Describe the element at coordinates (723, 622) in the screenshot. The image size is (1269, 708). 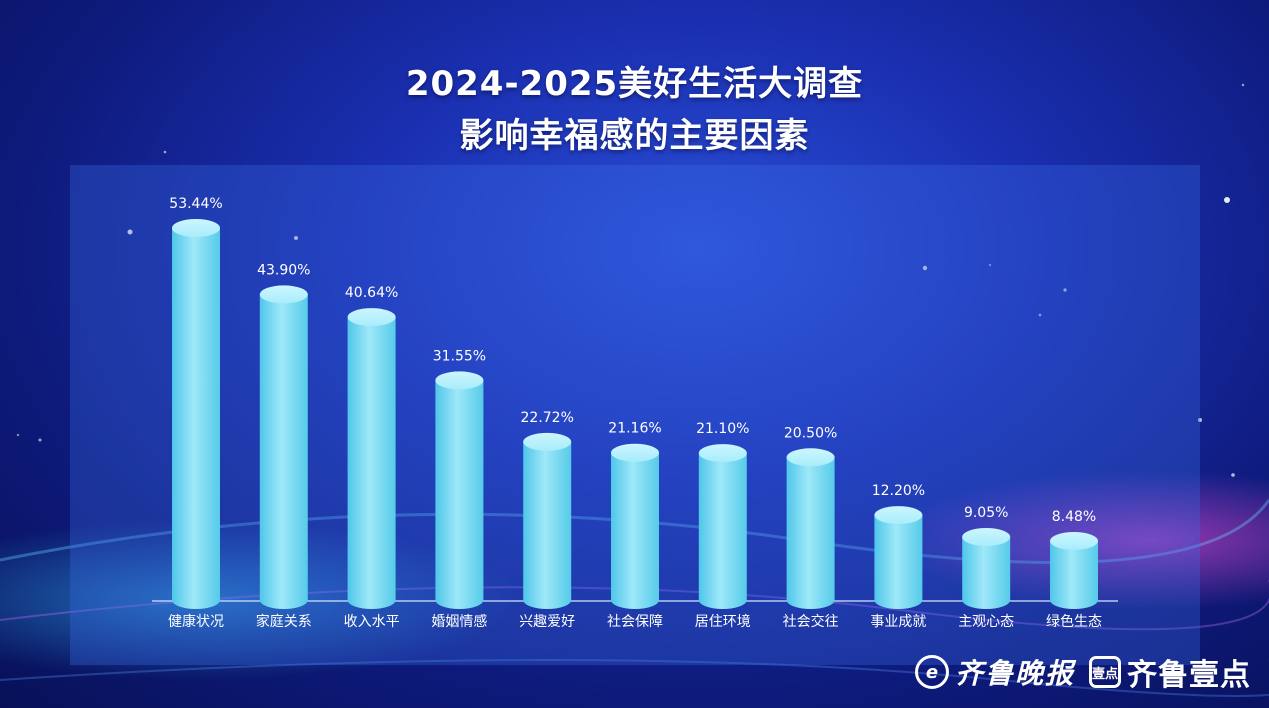
I see `category-label: 居住环境` at that location.